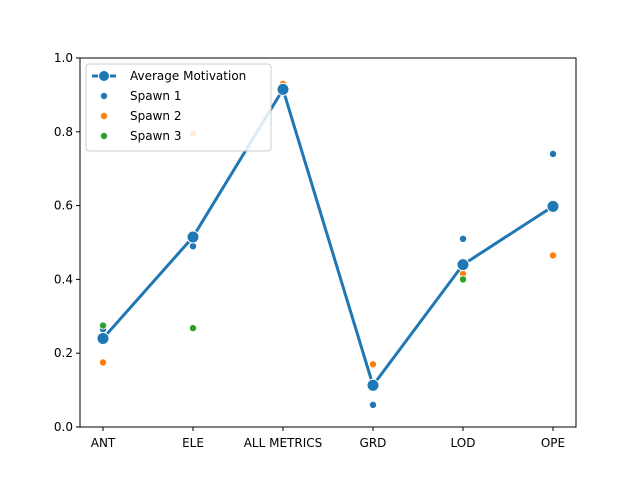 The width and height of the screenshot is (640, 480). Describe the element at coordinates (193, 443) in the screenshot. I see `x-tick-label: ELE` at that location.